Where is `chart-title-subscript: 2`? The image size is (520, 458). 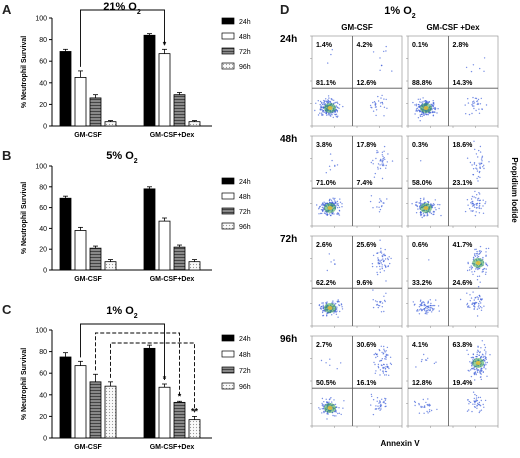
chart-title-subscript: 2 is located at coordinates (139, 12).